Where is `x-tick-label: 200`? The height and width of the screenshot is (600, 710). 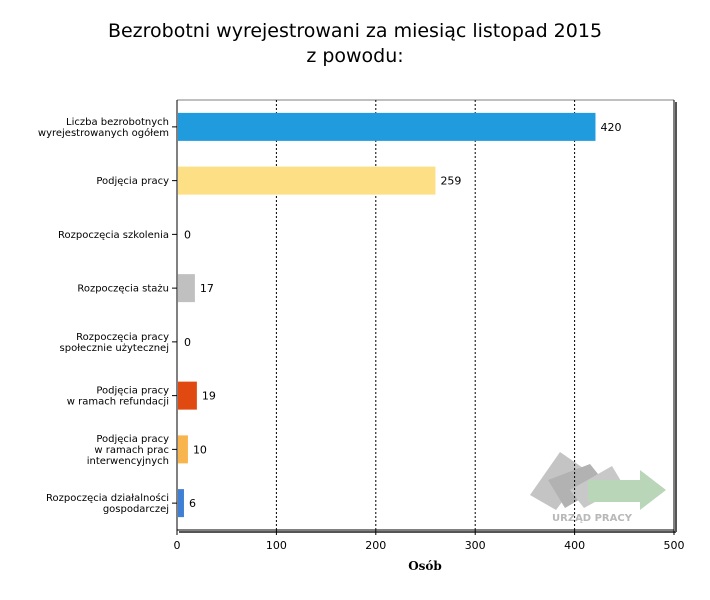
x-tick-label: 200 is located at coordinates (375, 545).